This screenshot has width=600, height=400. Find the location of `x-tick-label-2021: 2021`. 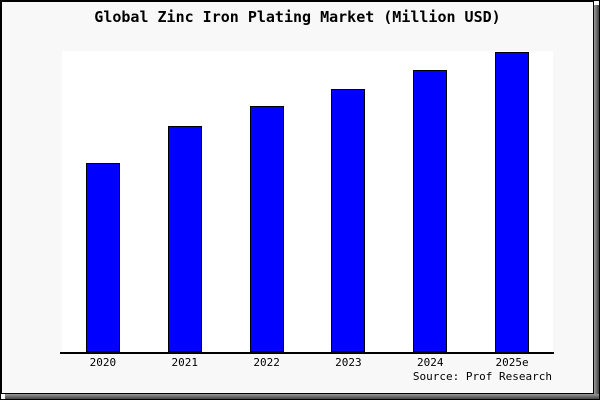

x-tick-label-2021: 2021 is located at coordinates (185, 362).